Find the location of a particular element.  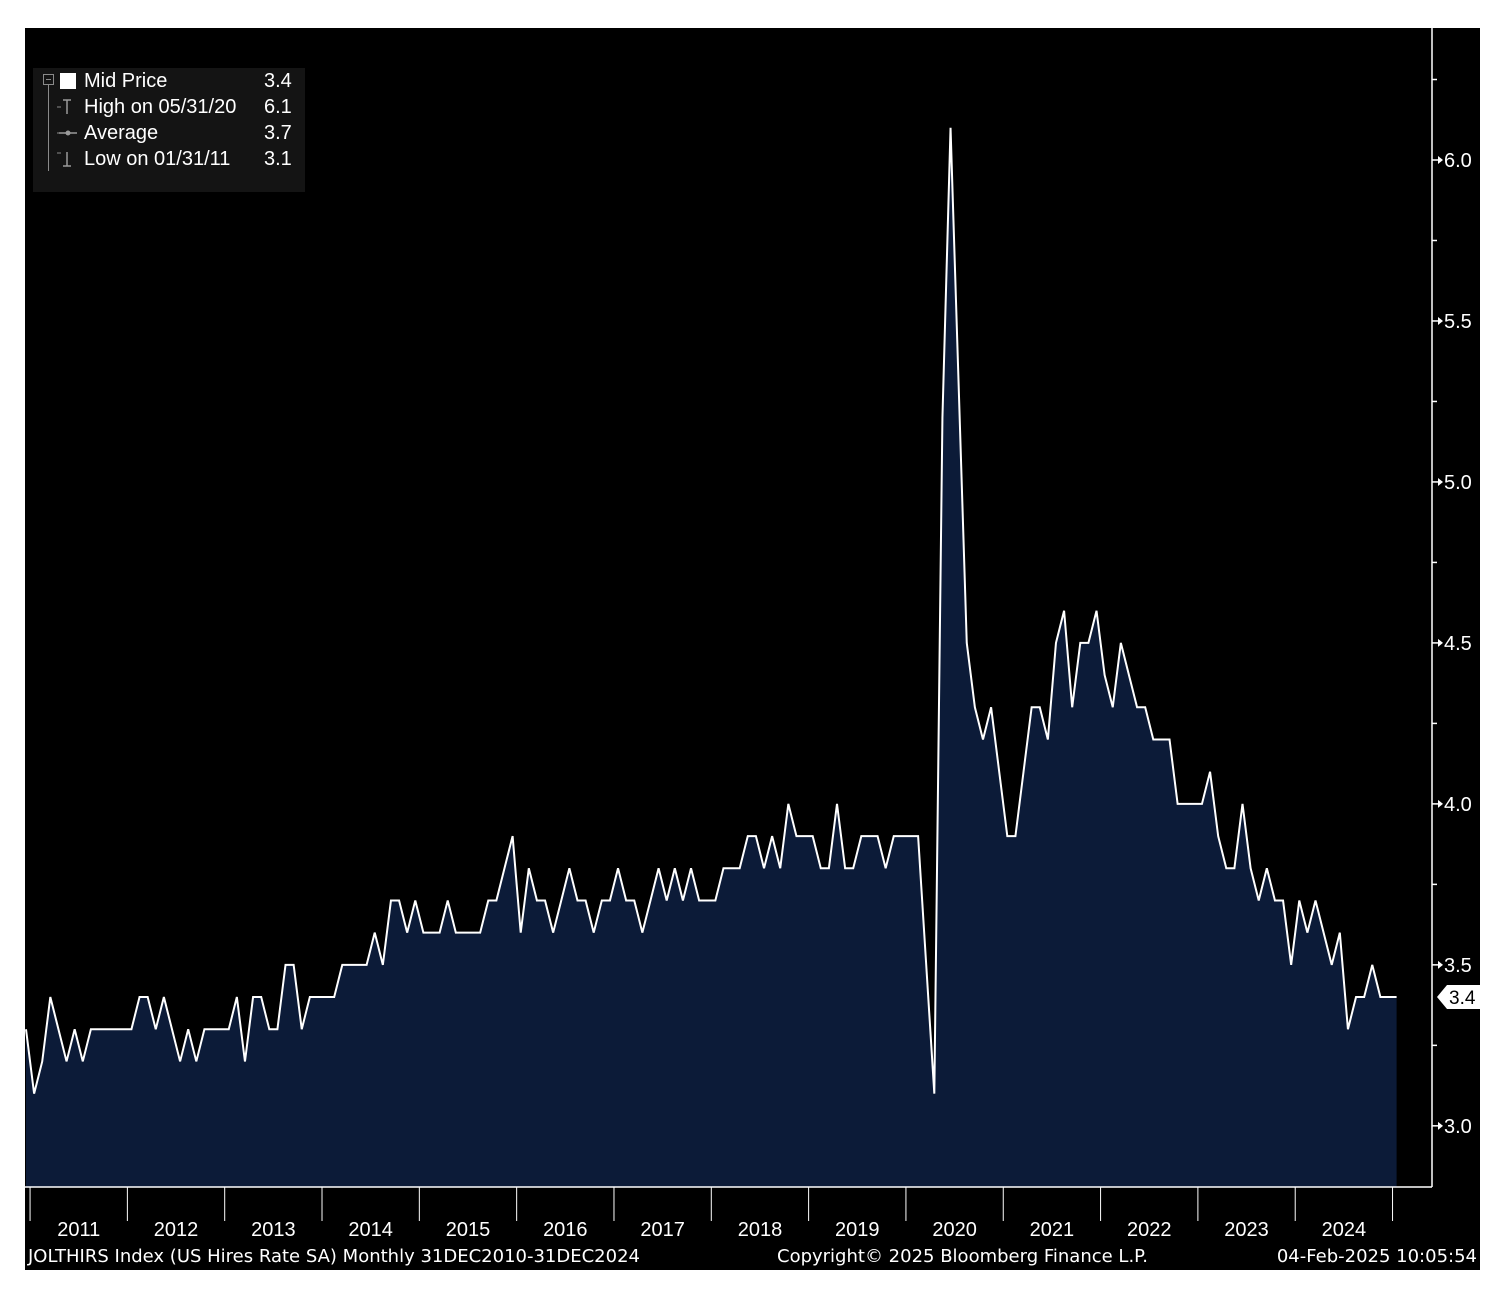

x-tick-label: 2024 is located at coordinates (1344, 1230).